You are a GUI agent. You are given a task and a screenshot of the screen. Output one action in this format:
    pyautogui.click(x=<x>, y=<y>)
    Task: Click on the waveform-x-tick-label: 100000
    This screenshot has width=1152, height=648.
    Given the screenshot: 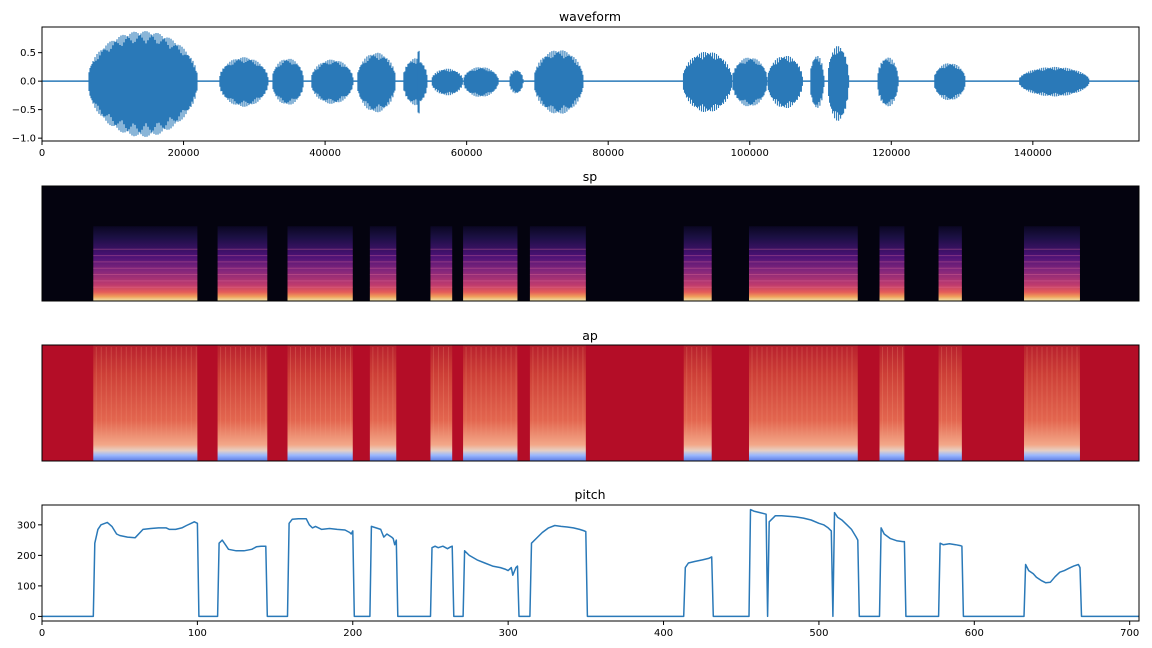 What is the action you would take?
    pyautogui.click(x=750, y=153)
    